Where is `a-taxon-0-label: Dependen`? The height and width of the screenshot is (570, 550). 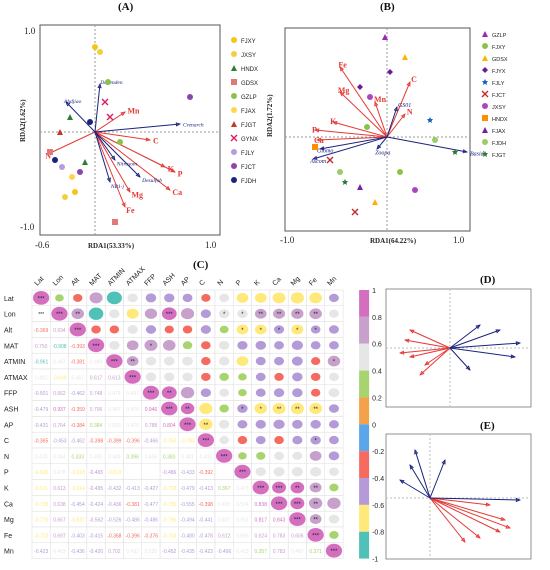
a-taxon-0-label: Dependen is located at coordinates (111, 83).